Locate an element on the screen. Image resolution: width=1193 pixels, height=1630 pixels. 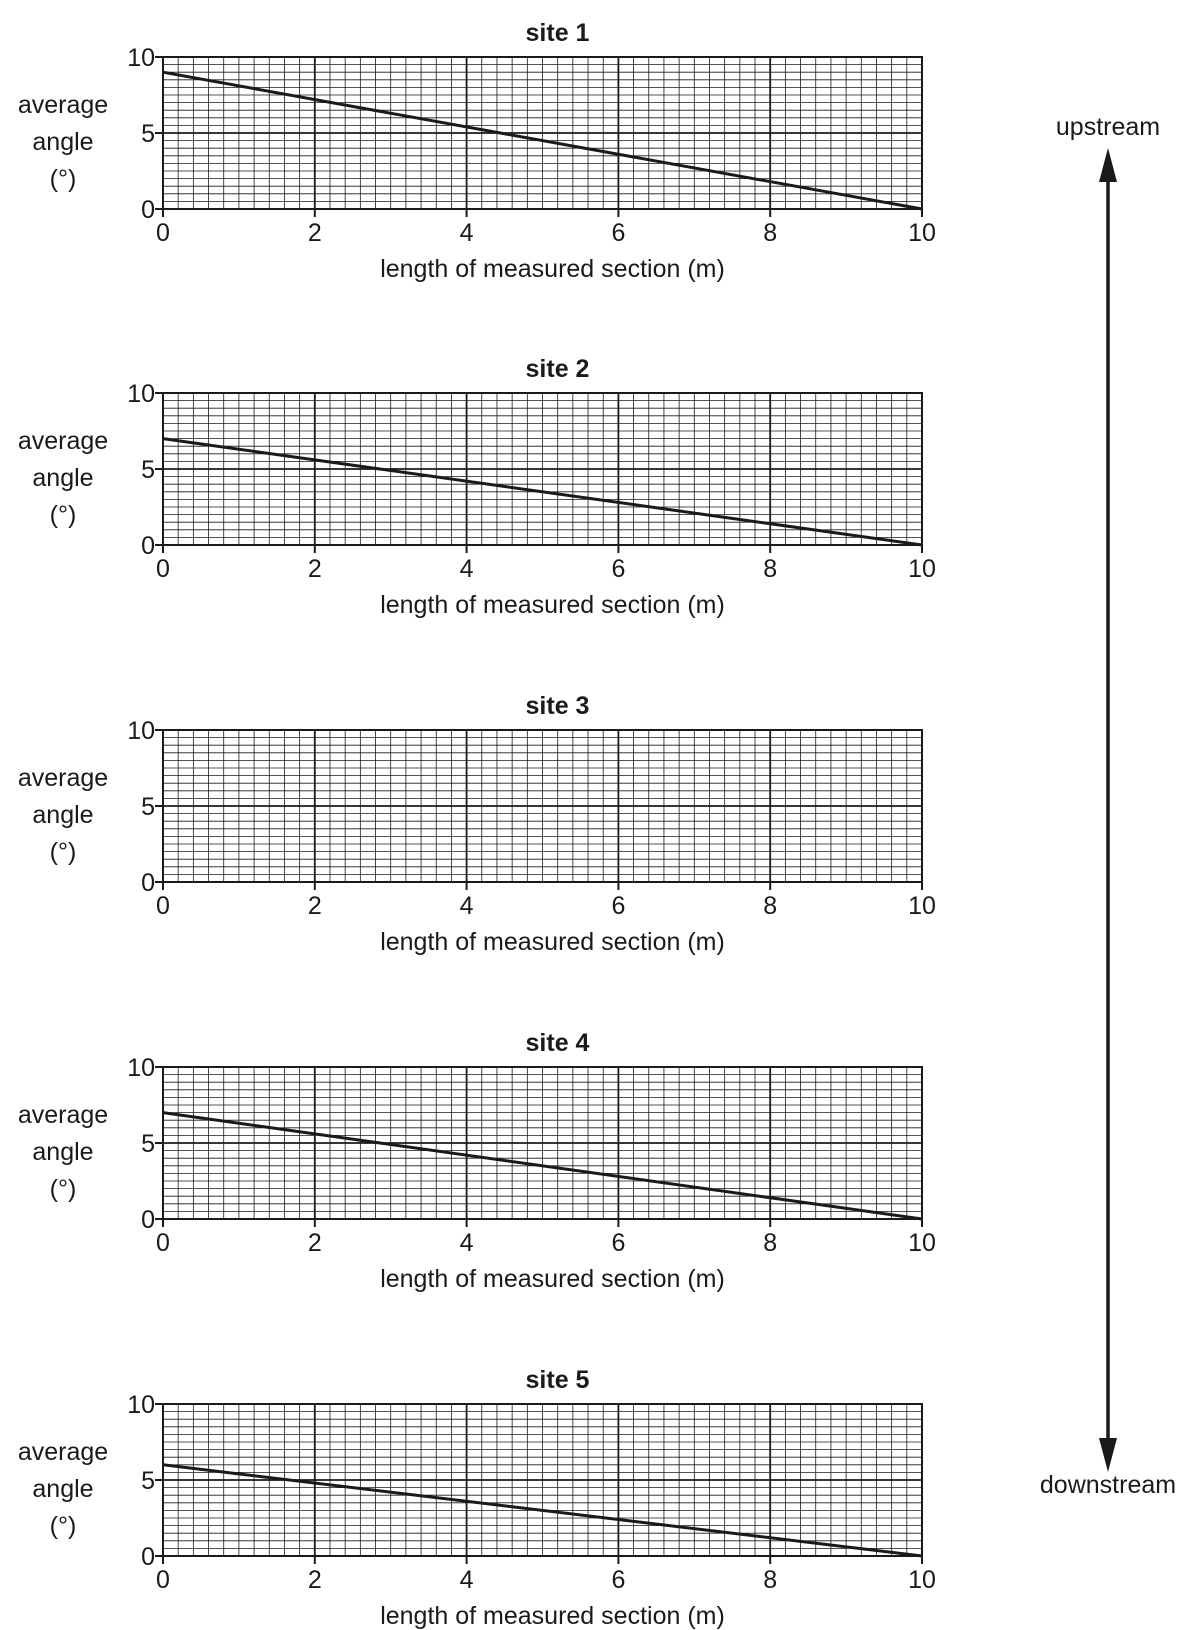
chart-title: site 3 is located at coordinates (558, 706).